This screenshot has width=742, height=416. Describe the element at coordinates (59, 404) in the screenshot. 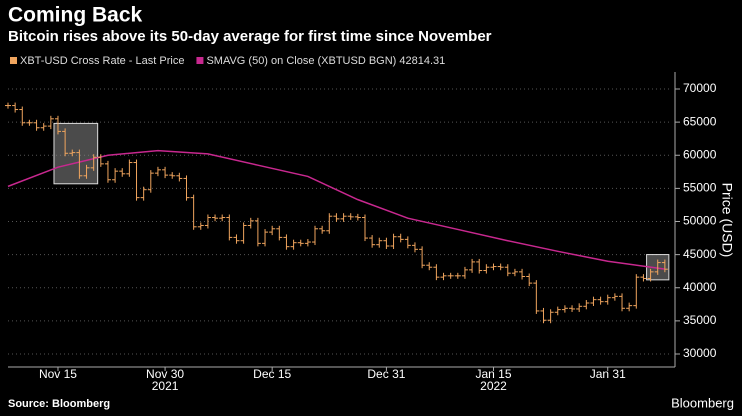

I see `source: Source: Bloomberg` at that location.